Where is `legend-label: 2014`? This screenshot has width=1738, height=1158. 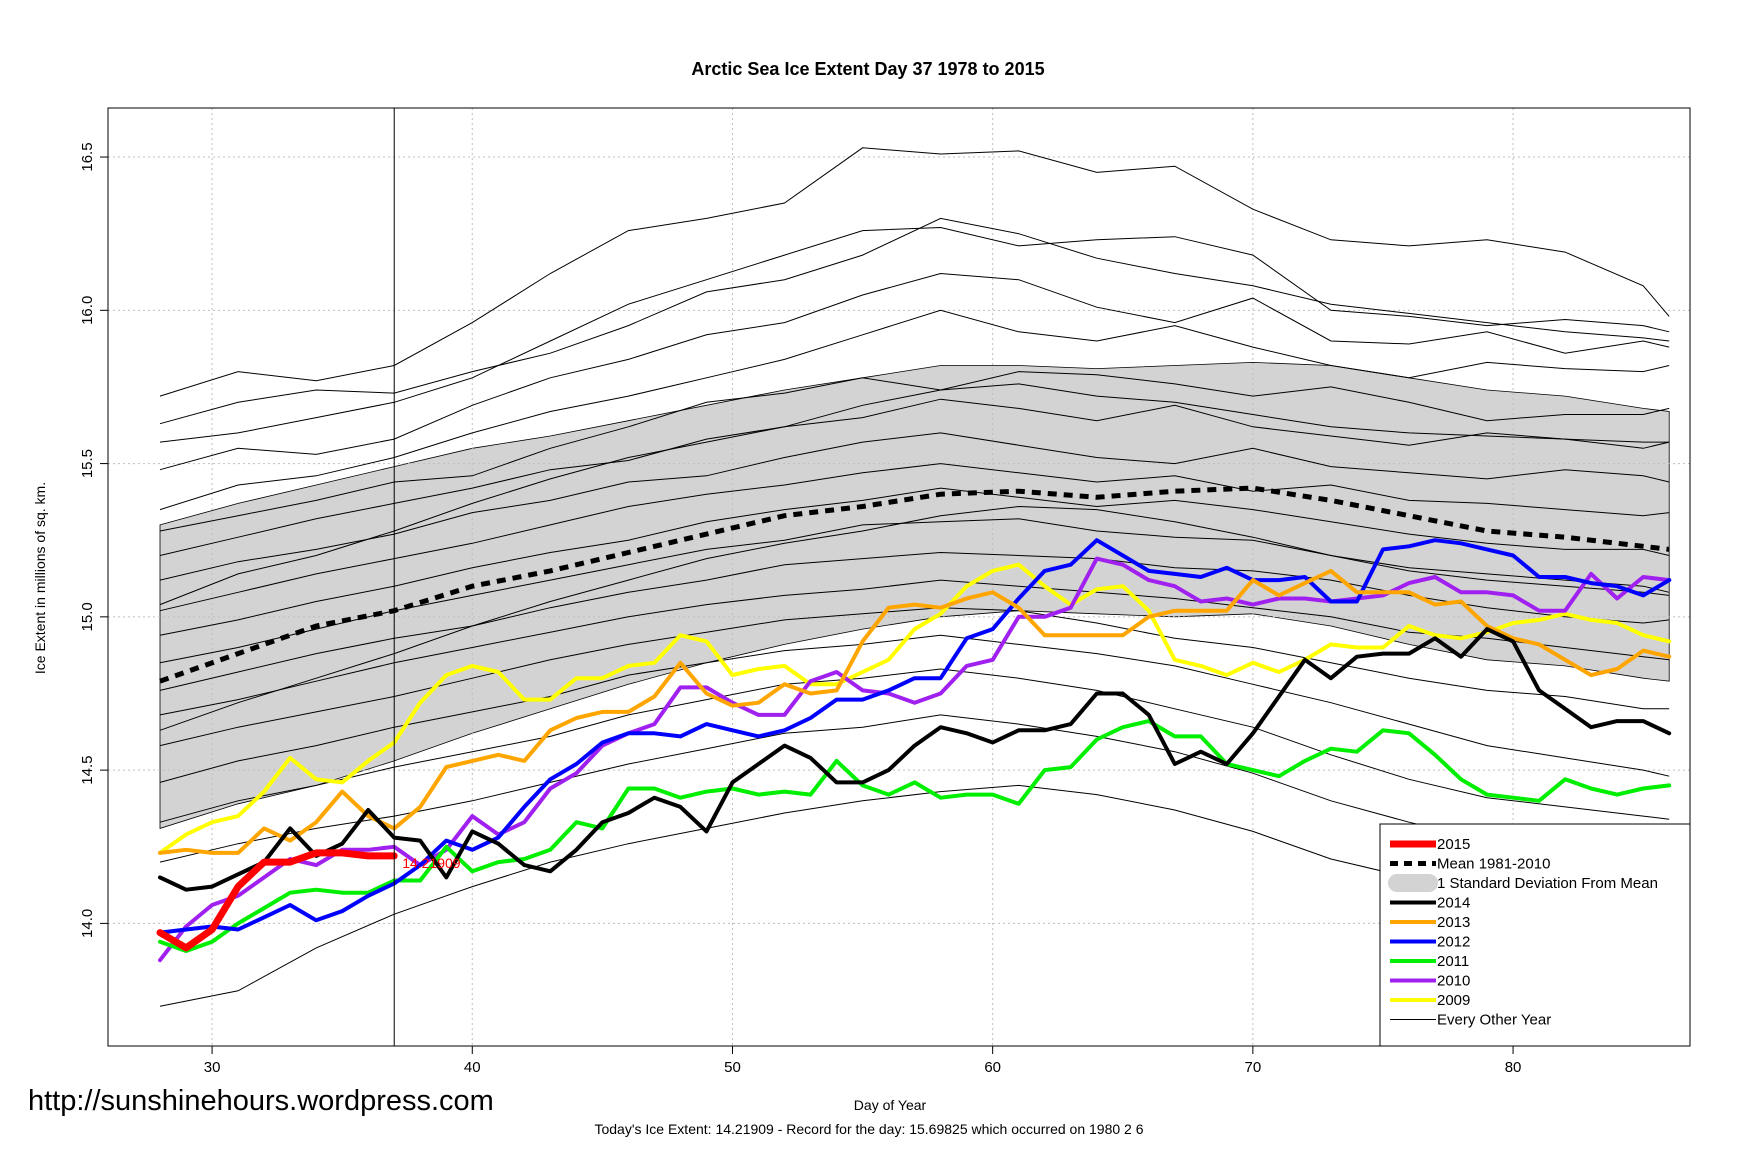 legend-label: 2014 is located at coordinates (1453, 903).